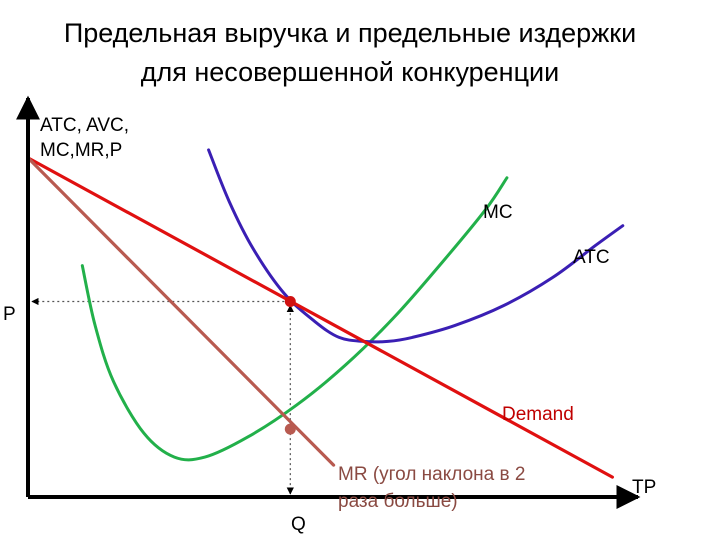 This screenshot has width=720, height=540. I want to click on y-axis-label-line-1: ATC, AVC,, so click(84, 125).